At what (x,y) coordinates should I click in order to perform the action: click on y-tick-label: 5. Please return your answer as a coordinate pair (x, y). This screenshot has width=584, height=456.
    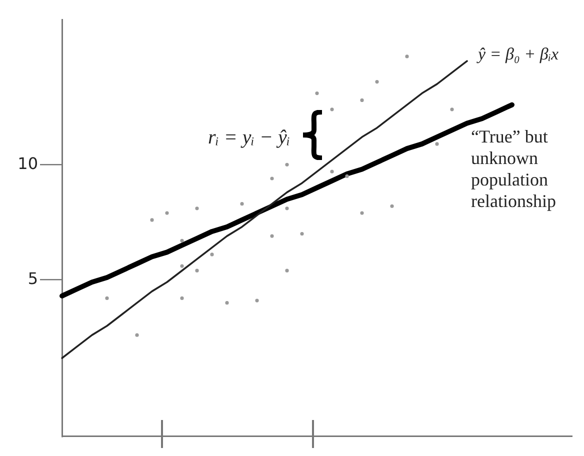
    Looking at the image, I should click on (33, 278).